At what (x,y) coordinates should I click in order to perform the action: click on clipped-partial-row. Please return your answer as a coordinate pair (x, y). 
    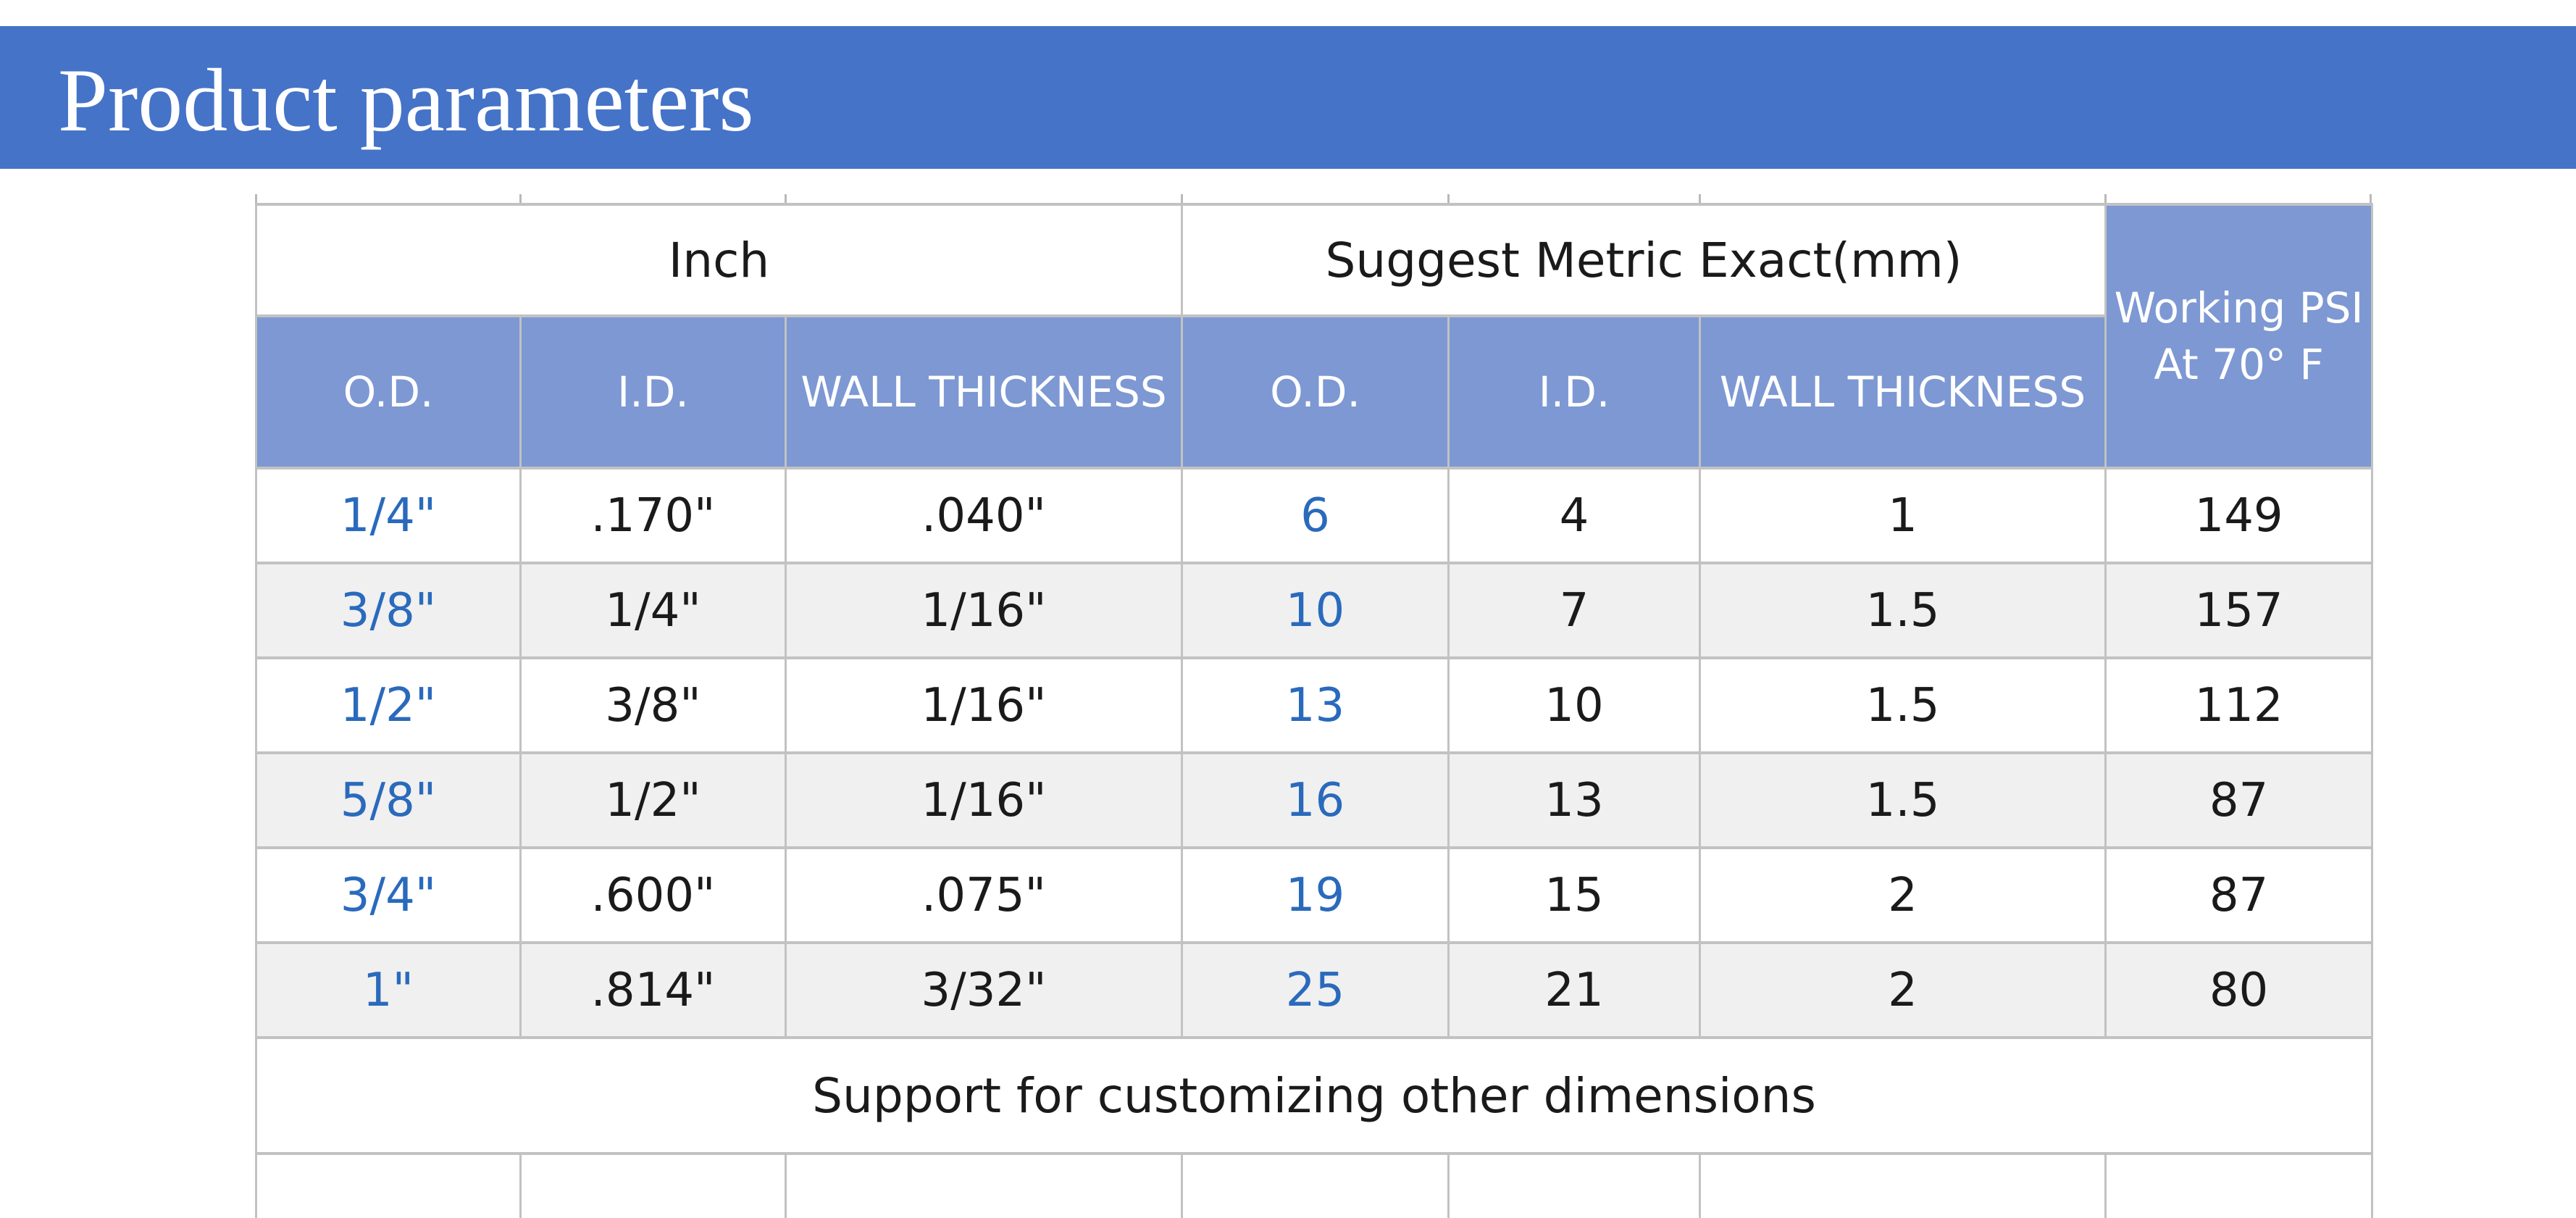
    Looking at the image, I should click on (1314, 1185).